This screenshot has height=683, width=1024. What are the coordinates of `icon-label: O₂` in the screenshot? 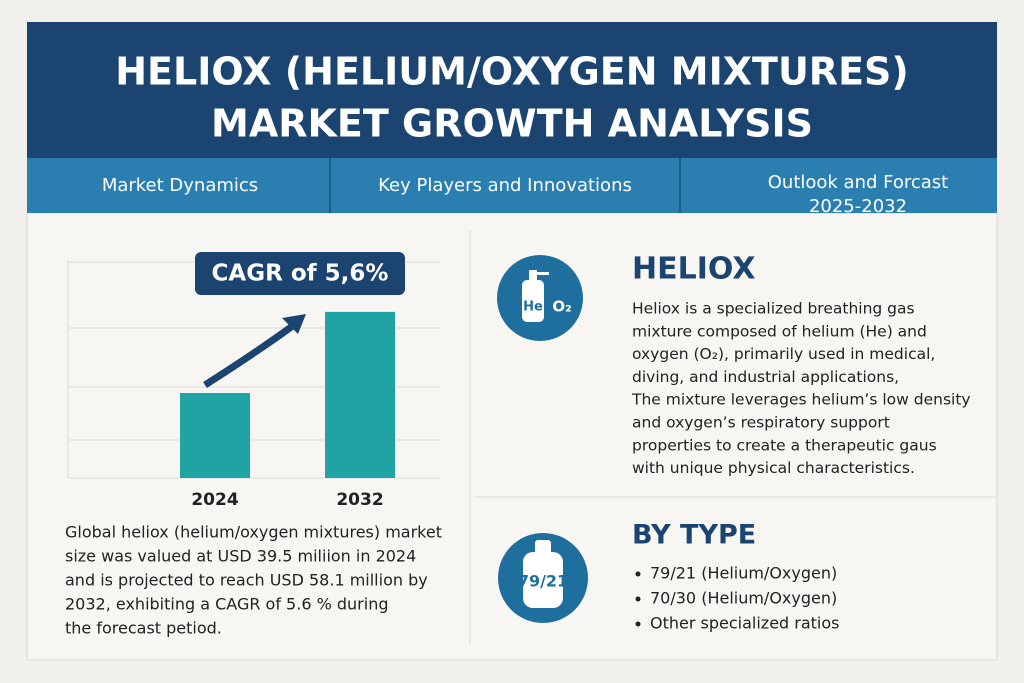 It's located at (561, 307).